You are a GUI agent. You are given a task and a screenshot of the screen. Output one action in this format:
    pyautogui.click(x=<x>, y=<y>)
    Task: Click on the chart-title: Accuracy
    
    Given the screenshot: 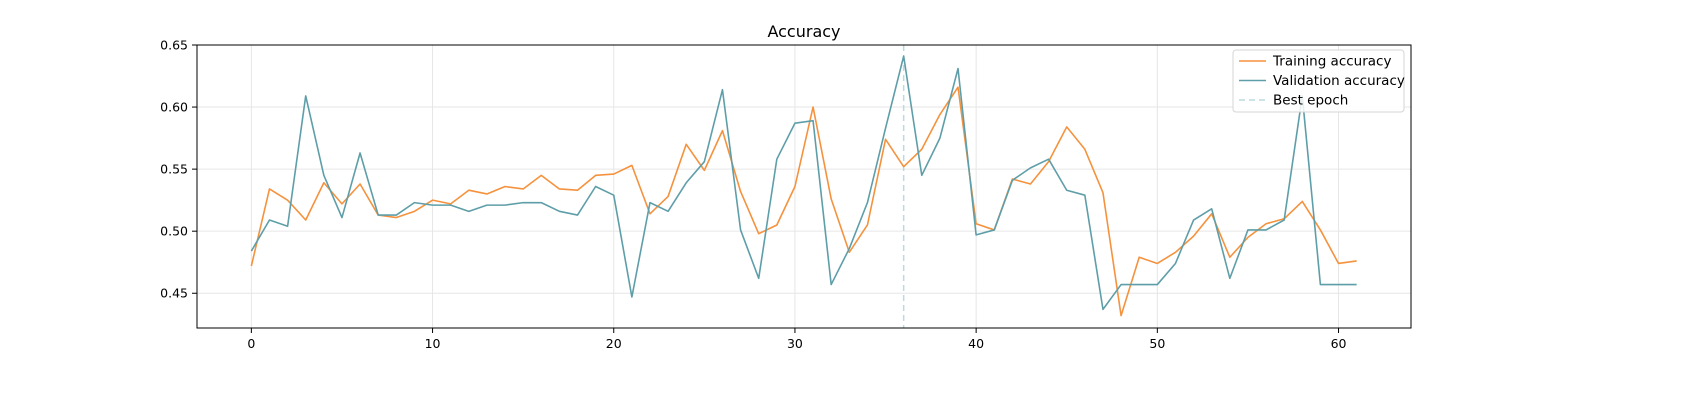 What is the action you would take?
    pyautogui.click(x=803, y=31)
    